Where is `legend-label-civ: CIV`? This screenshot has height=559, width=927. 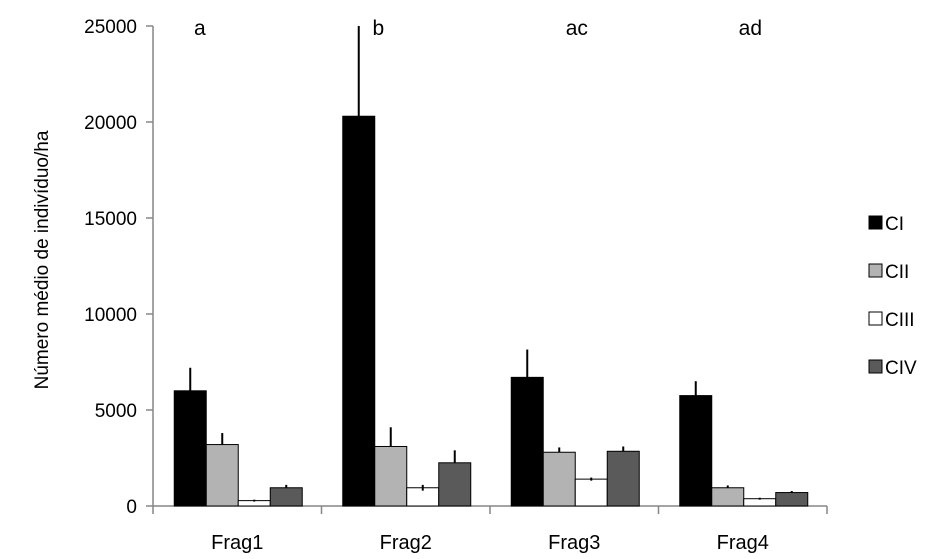
legend-label-civ: CIV is located at coordinates (901, 368).